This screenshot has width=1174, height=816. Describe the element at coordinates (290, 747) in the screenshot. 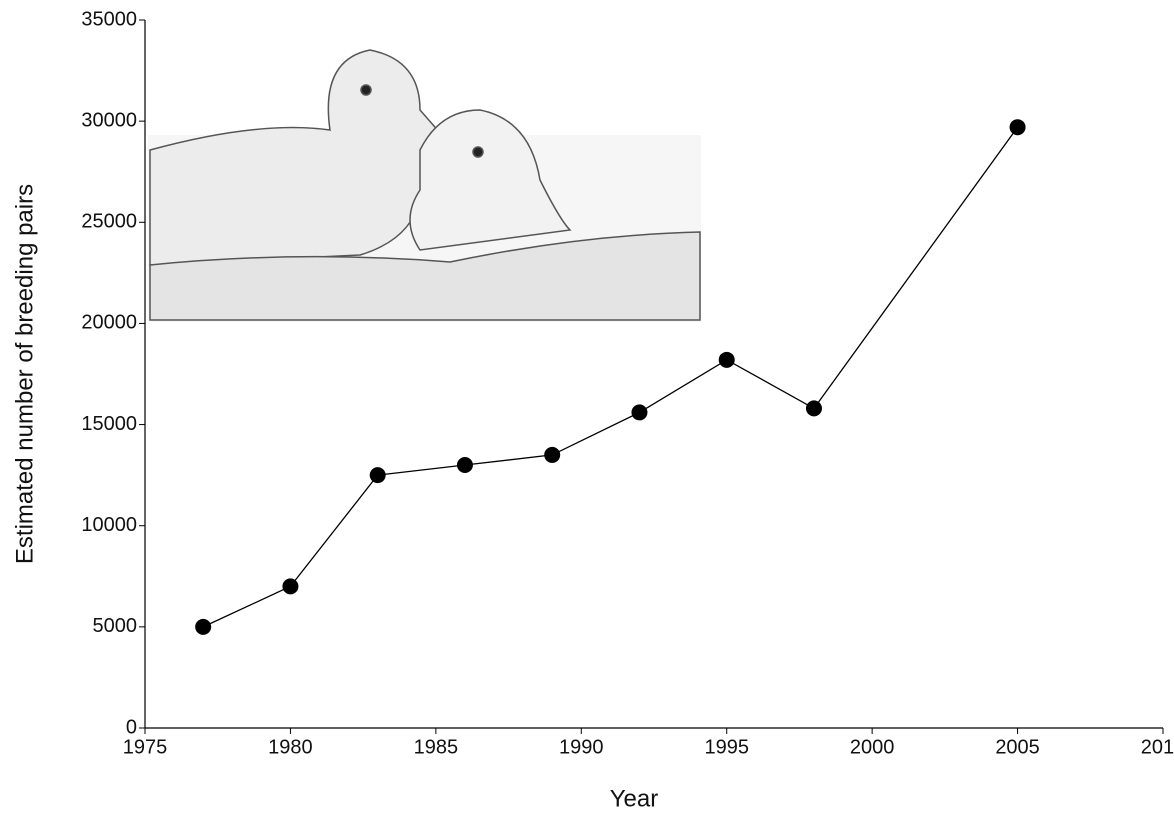

I see `x-tick-label: 1980` at that location.